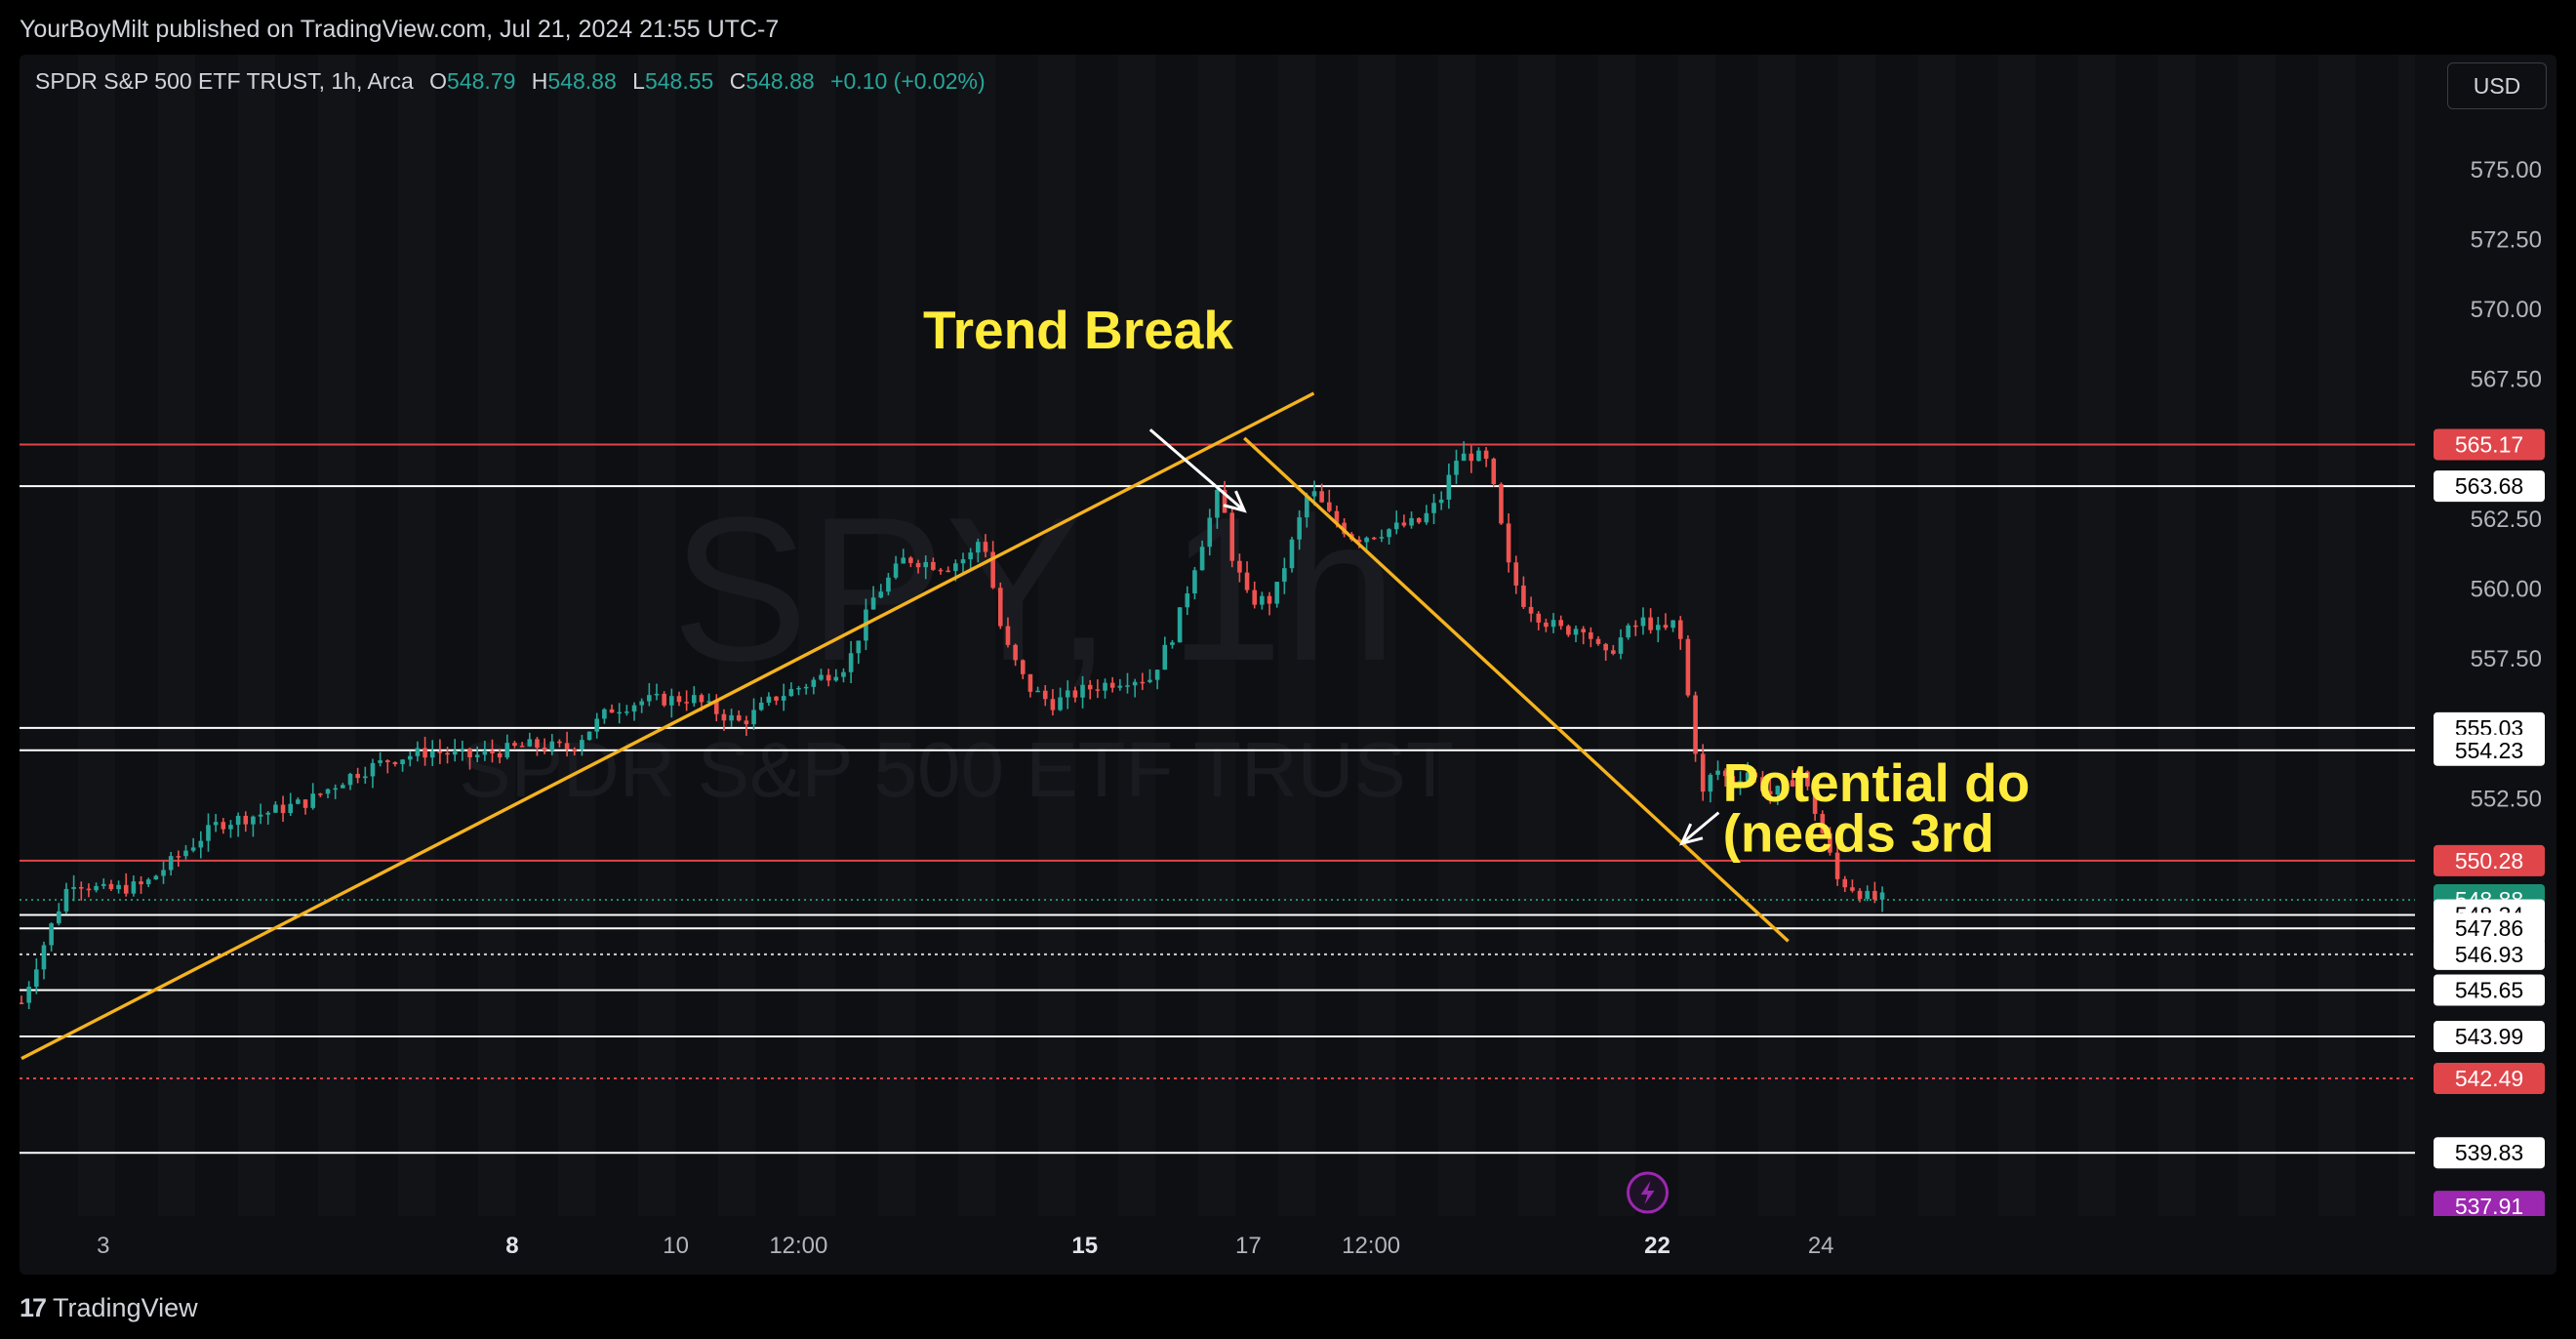 The height and width of the screenshot is (1339, 2576). I want to click on price-level-badge: 550.28, so click(2489, 860).